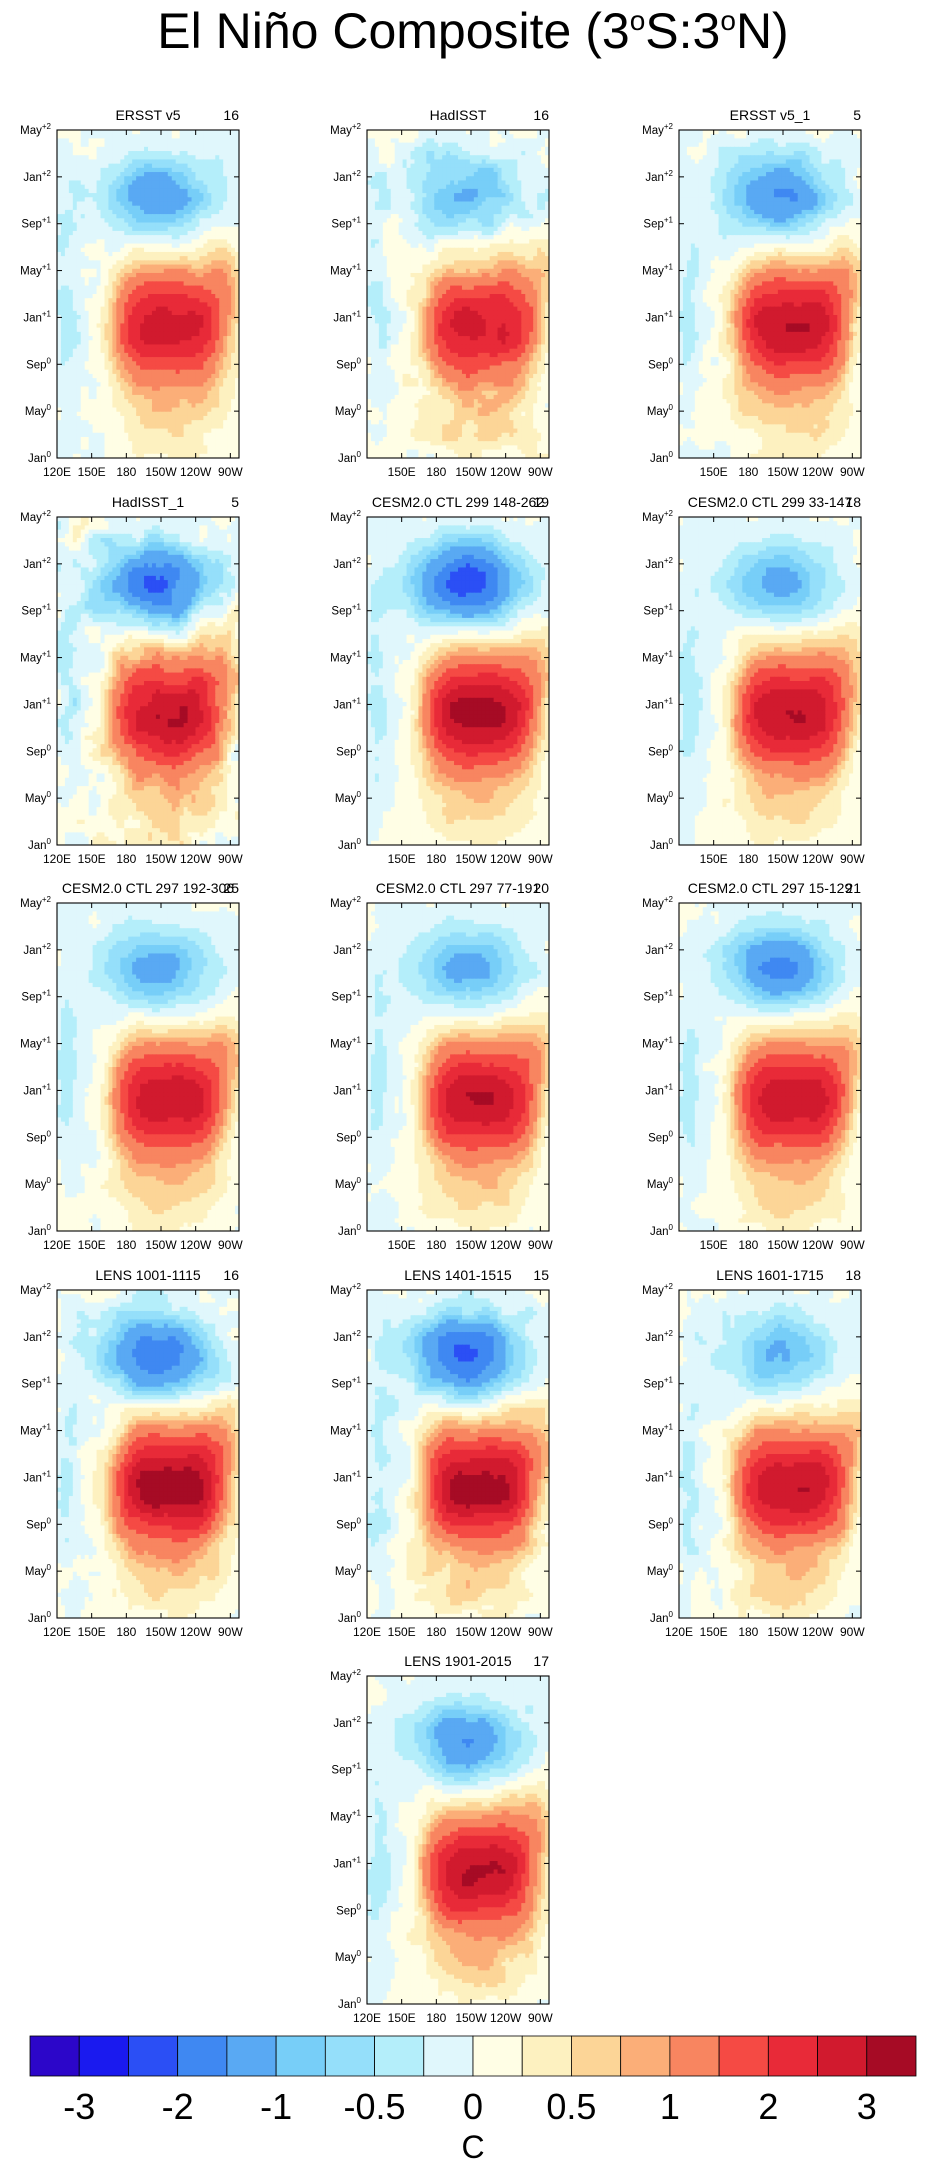 This screenshot has width=946, height=2165. I want to click on panel-count: 16, so click(231, 1275).